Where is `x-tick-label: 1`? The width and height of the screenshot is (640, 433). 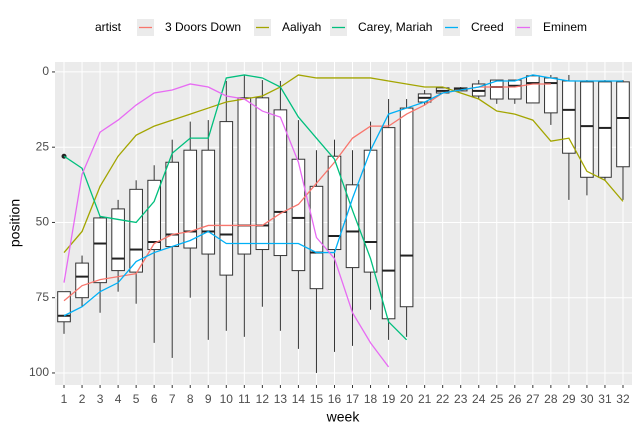 x-tick-label: 1 is located at coordinates (64, 399).